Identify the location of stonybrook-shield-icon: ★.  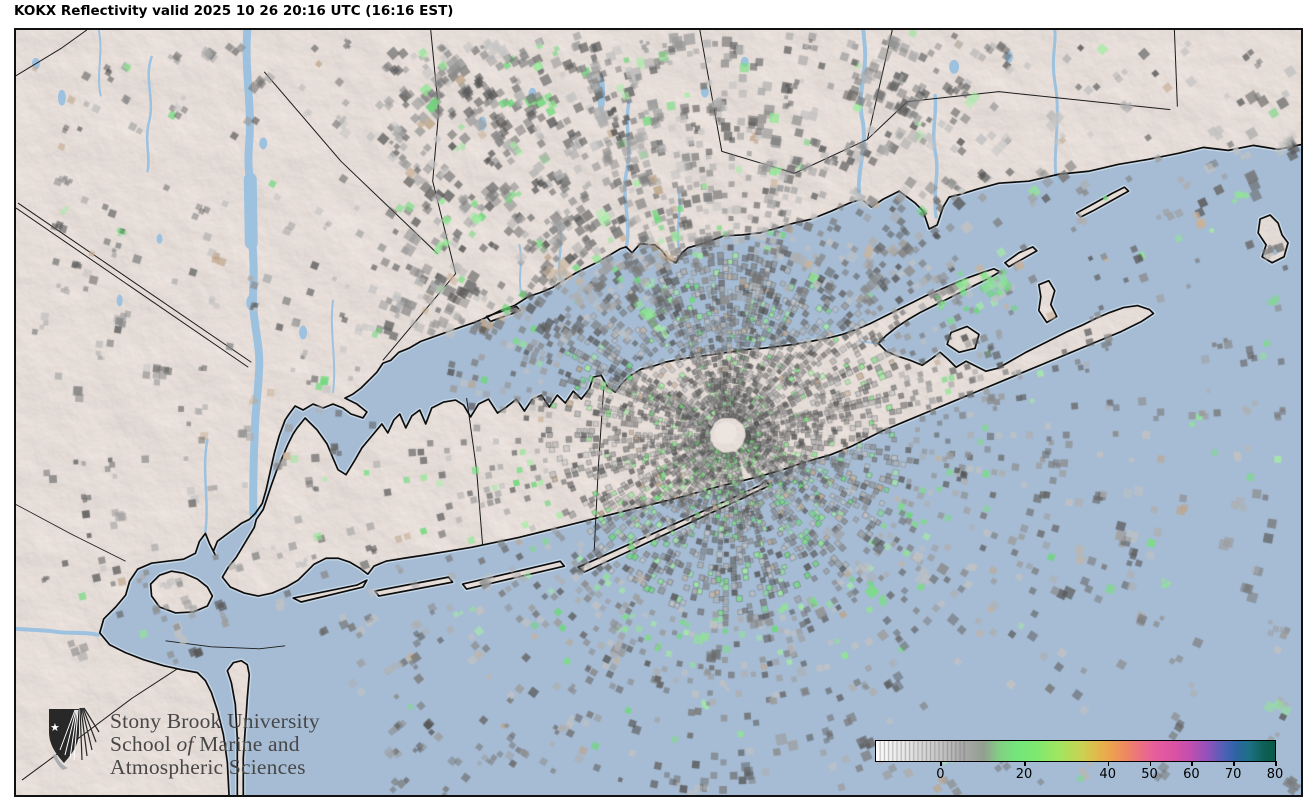
(74, 738).